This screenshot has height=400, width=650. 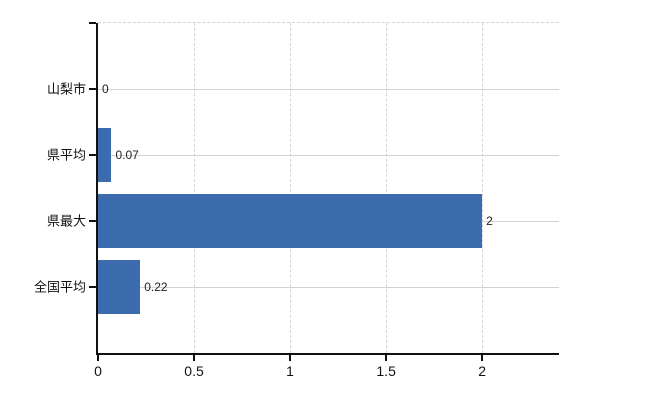 I want to click on bar-value-label: 0.22, so click(x=156, y=287).